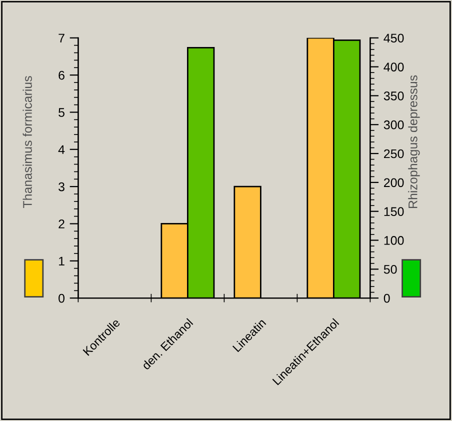  Describe the element at coordinates (394, 38) in the screenshot. I see `y2-tick-label: 450` at that location.